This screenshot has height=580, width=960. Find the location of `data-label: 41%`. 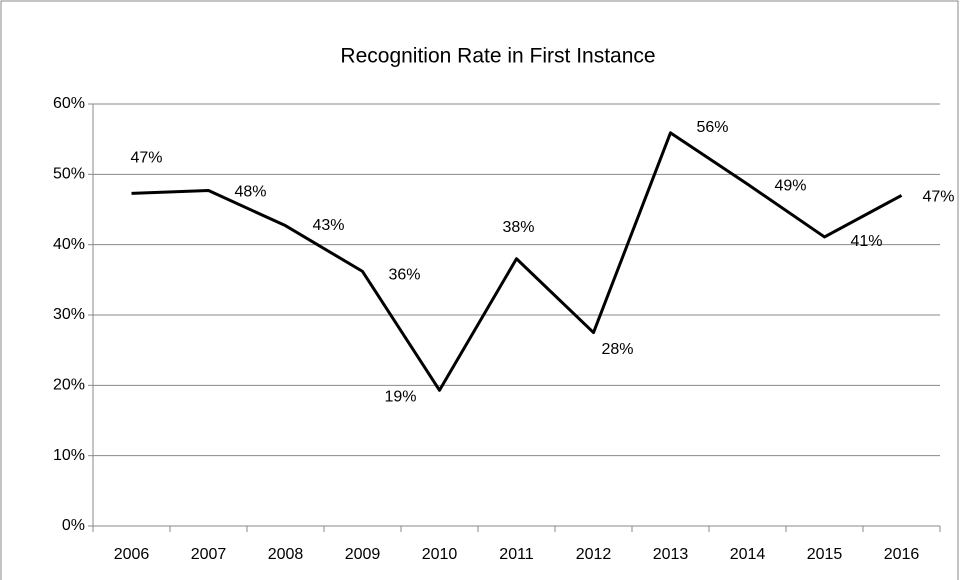

data-label: 41% is located at coordinates (866, 241).